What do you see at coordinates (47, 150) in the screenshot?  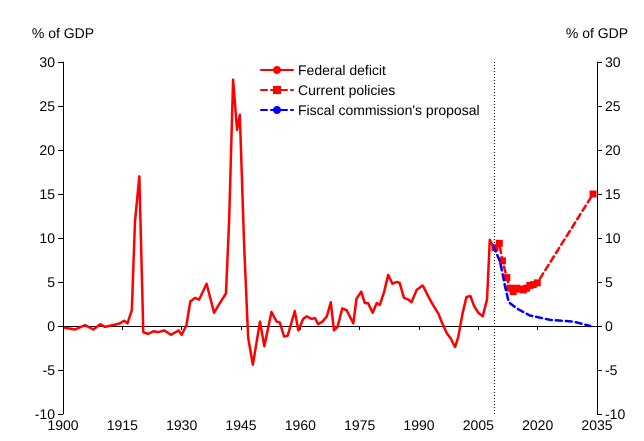 I see `y-tick-label: 20` at bounding box center [47, 150].